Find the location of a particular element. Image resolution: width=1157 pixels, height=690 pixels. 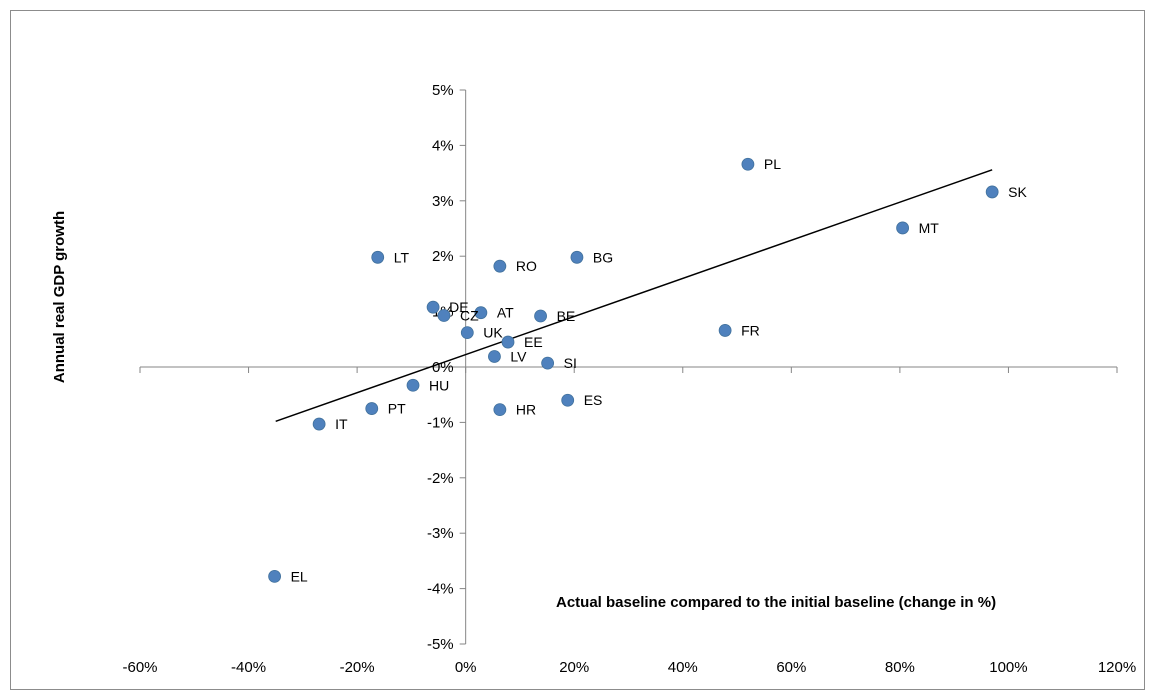

x-tick-label: 100% is located at coordinates (1008, 667).